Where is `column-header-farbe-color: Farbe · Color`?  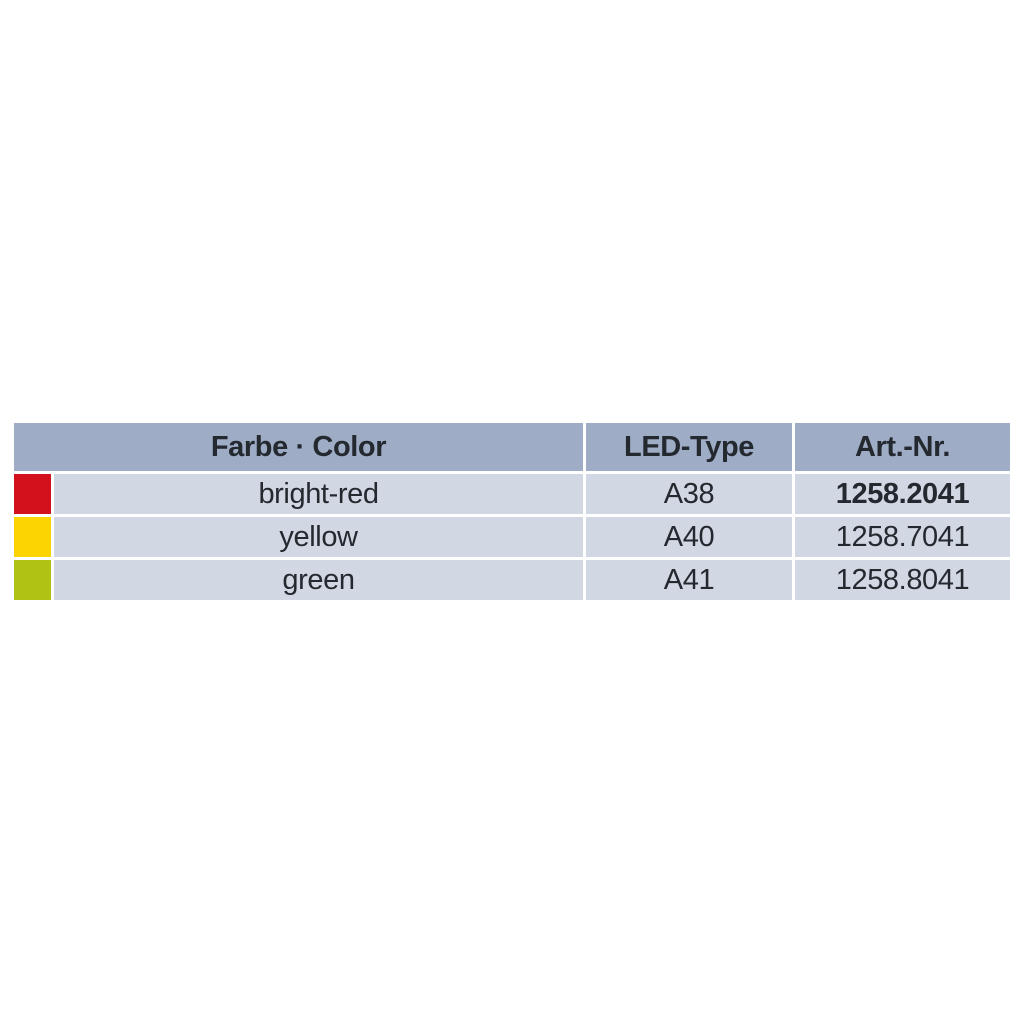 column-header-farbe-color: Farbe · Color is located at coordinates (298, 447).